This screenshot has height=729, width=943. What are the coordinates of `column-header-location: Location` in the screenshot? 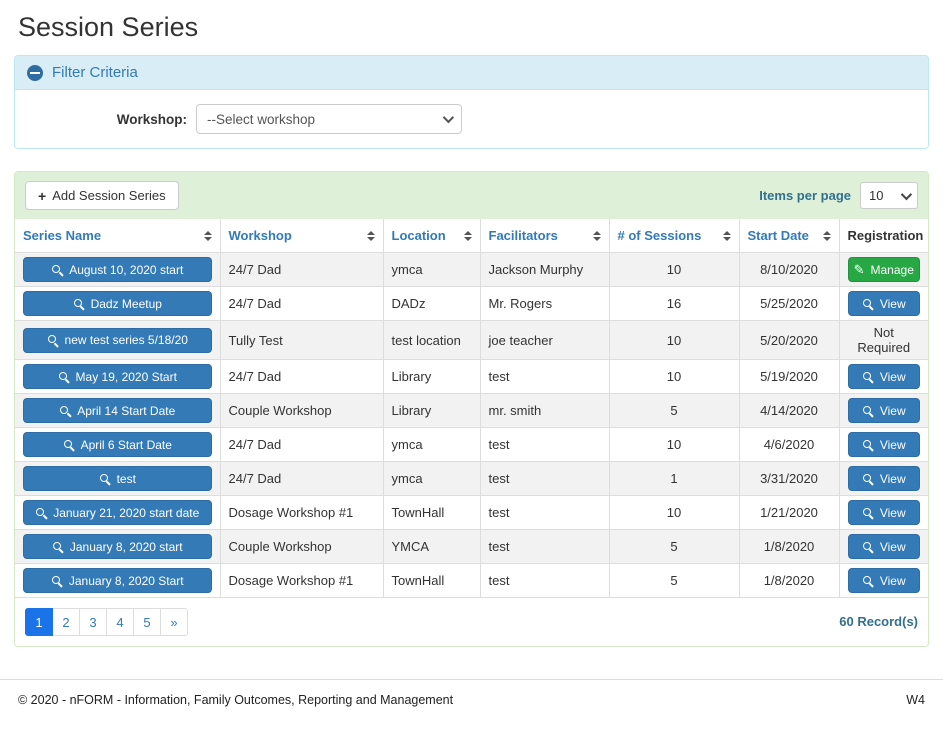 It's located at (432, 236).